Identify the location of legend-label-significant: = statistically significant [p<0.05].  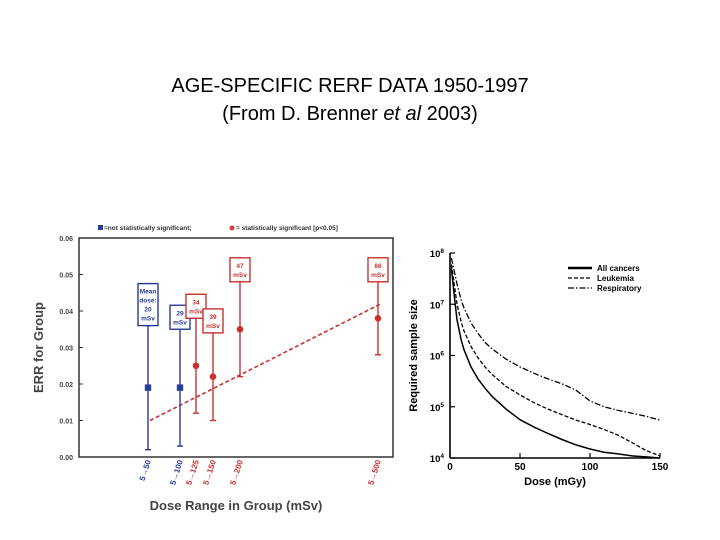
(287, 228).